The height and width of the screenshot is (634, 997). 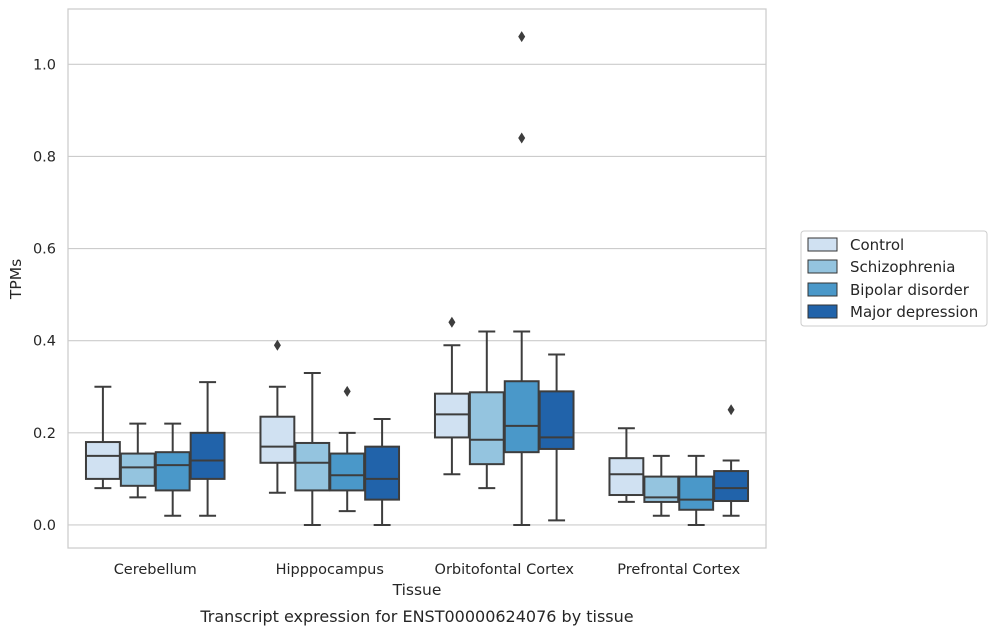 I want to click on box-control-cerebellum, so click(x=102, y=437).